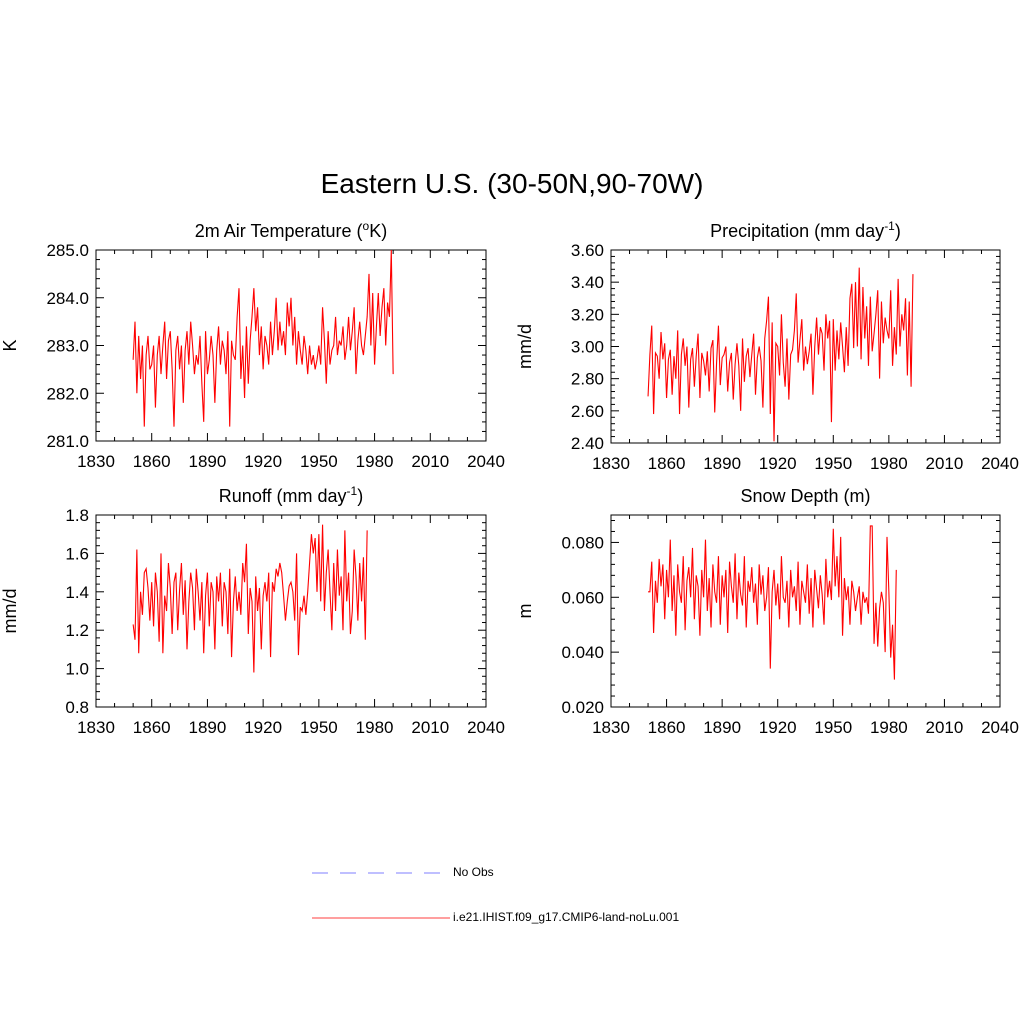 Image resolution: width=1024 pixels, height=1024 pixels. What do you see at coordinates (10, 611) in the screenshot?
I see `y-axis-label-runoff: mm/d` at bounding box center [10, 611].